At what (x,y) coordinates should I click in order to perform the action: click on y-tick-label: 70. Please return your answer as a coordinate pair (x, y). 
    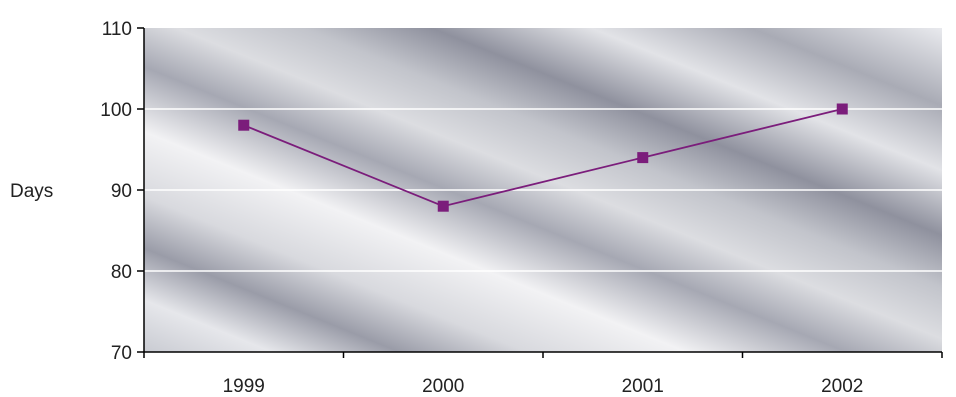
    Looking at the image, I should click on (121, 353).